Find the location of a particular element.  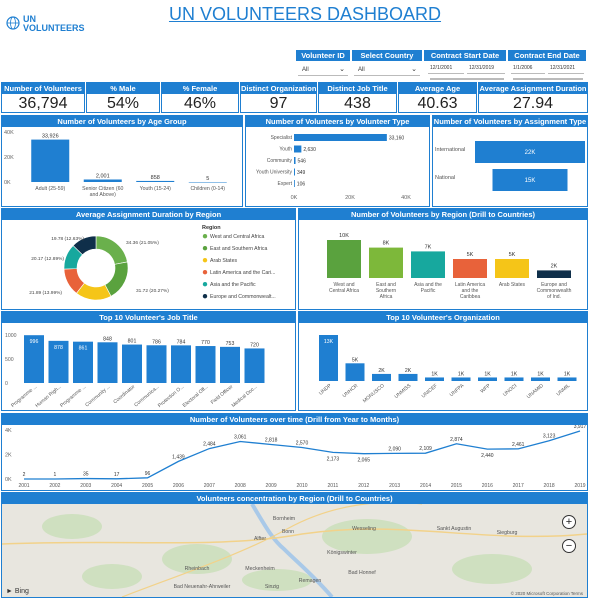

legend-label: West and Central Africa is located at coordinates (237, 237).